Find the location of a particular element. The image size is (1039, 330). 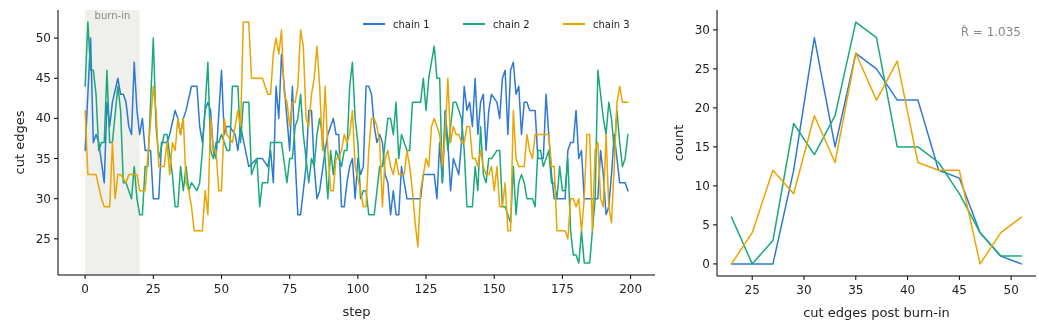

x-tick-label: 75 is located at coordinates (290, 289).